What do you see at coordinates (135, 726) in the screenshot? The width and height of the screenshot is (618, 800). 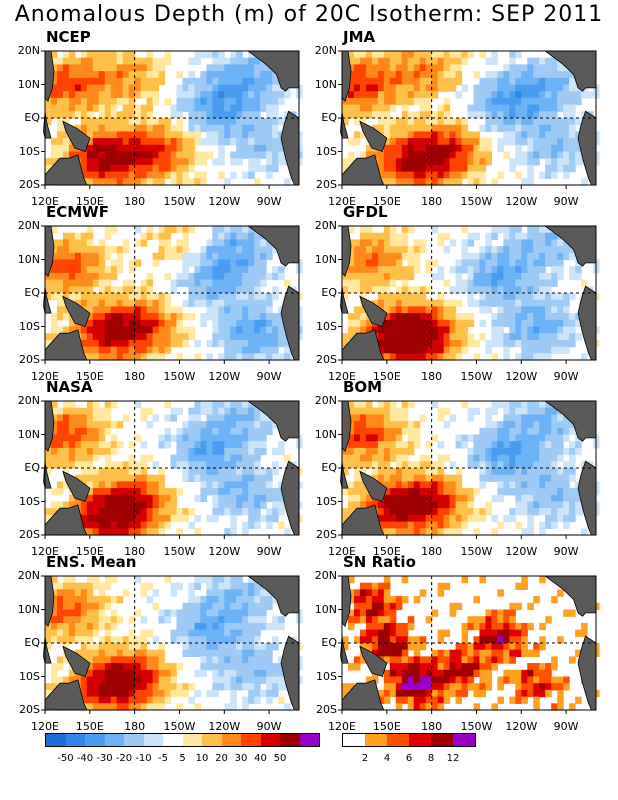 I see `lon-label: 180` at bounding box center [135, 726].